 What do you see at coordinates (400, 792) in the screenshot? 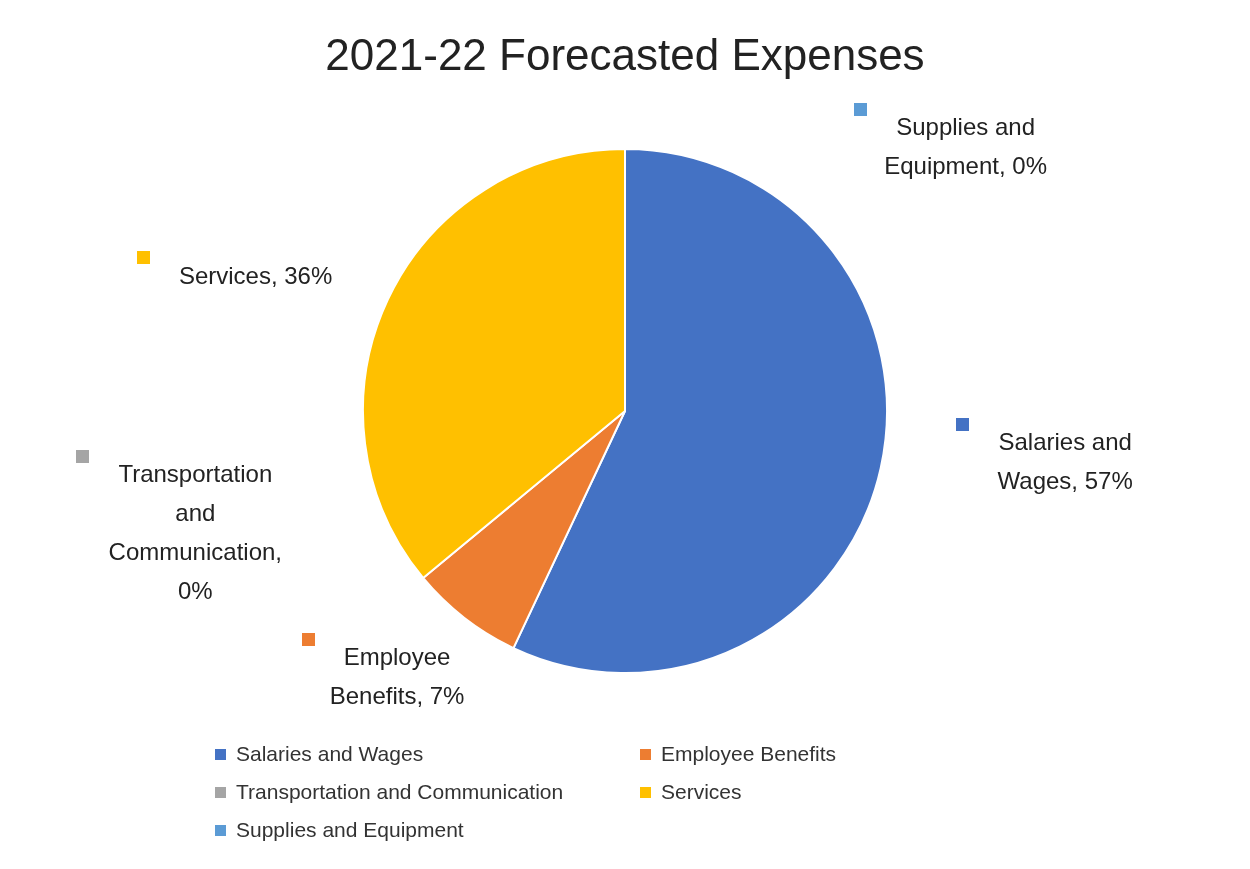
I see `legend-label: Transportation and Communication` at bounding box center [400, 792].